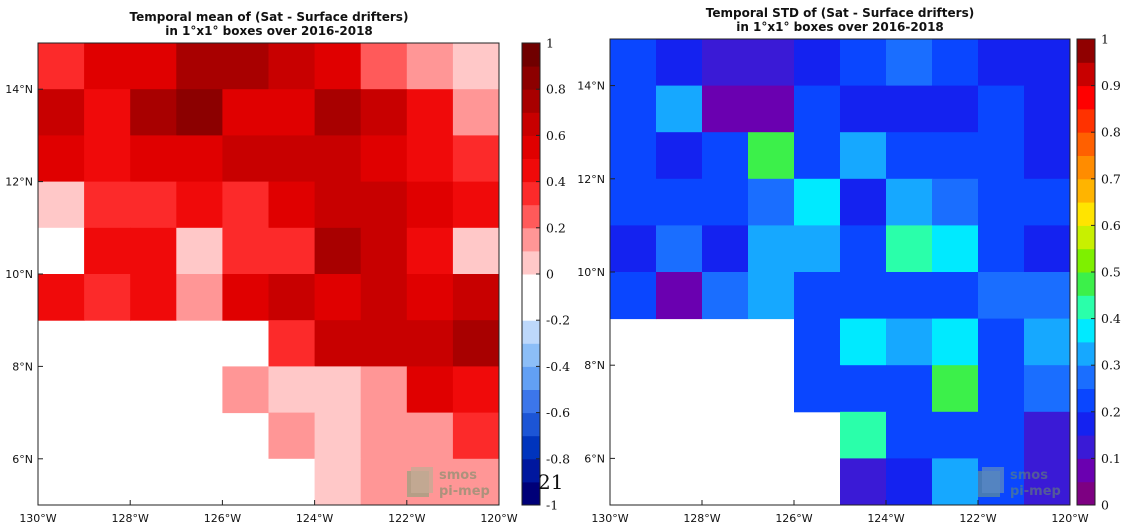  What do you see at coordinates (1069, 518) in the screenshot?
I see `x-tick-label: 120°W` at bounding box center [1069, 518].